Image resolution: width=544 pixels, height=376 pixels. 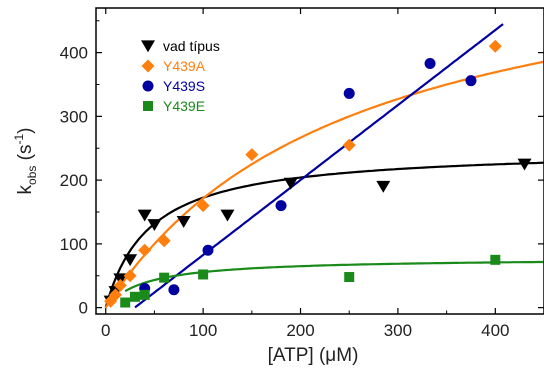 What do you see at coordinates (191, 46) in the screenshot?
I see `legend-label: vad típus` at bounding box center [191, 46].